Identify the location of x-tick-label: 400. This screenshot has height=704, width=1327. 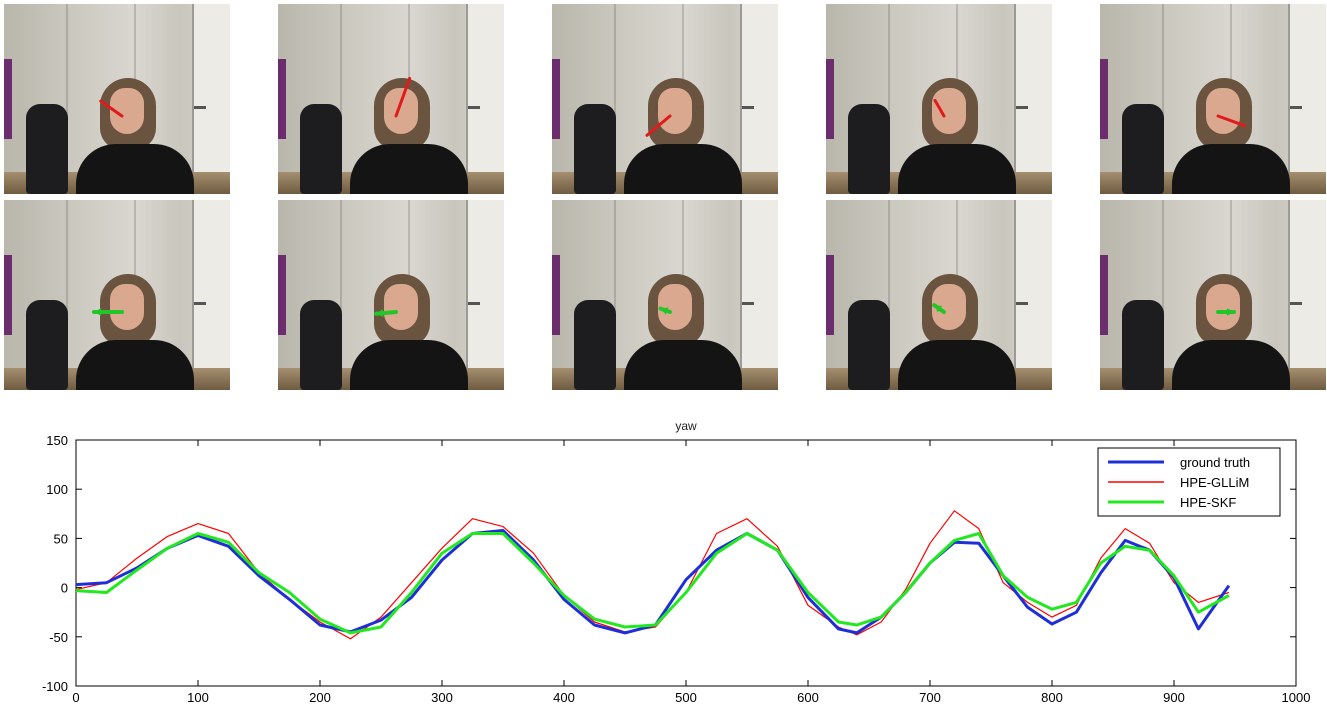
(564, 697).